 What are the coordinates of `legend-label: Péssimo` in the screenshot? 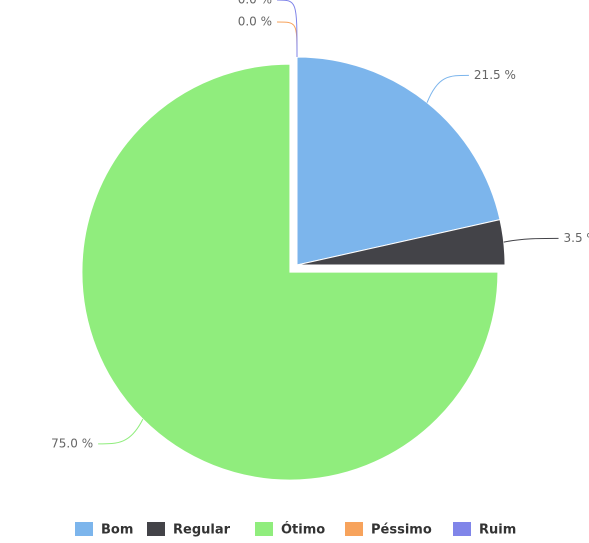 It's located at (401, 530).